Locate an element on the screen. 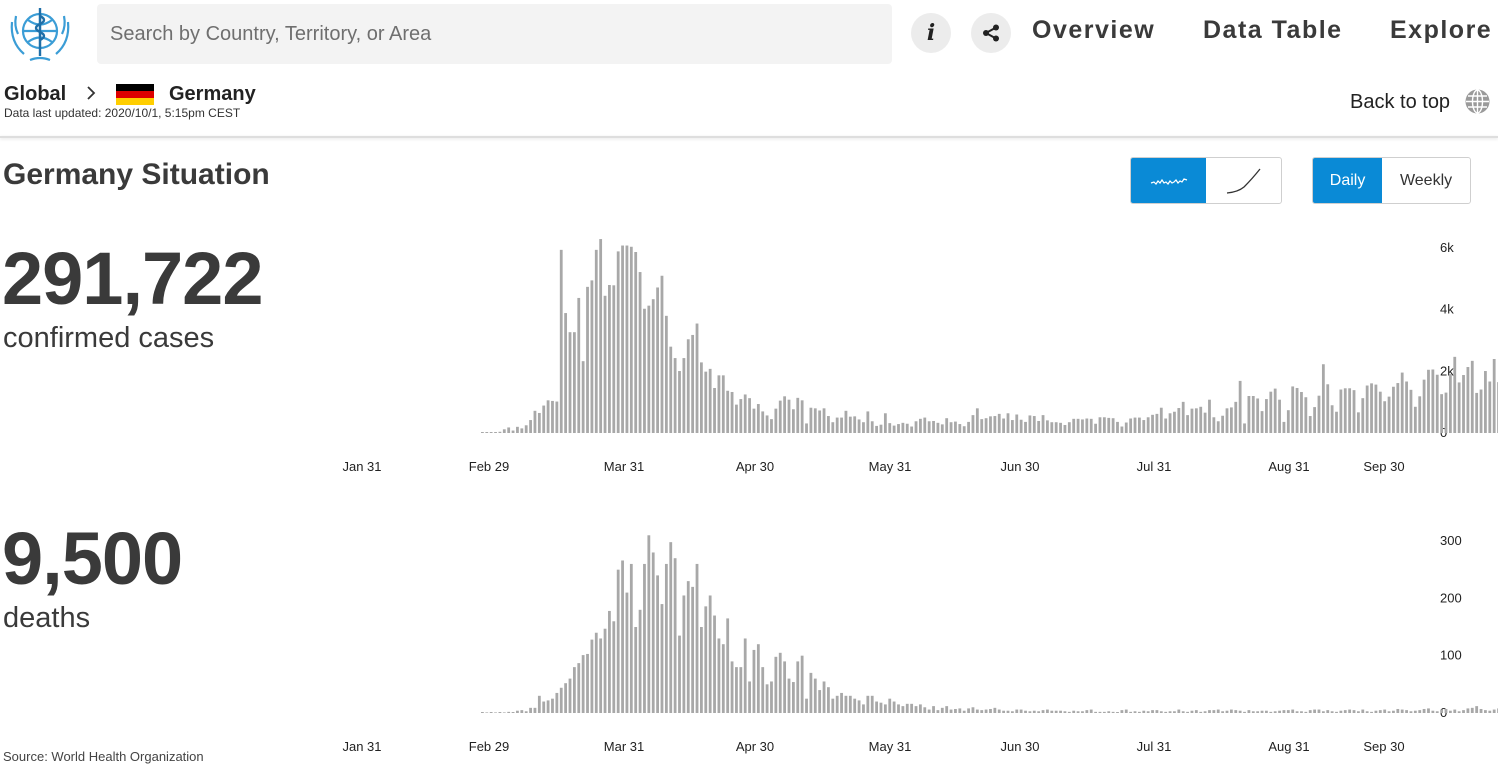 This screenshot has height=772, width=1498. info-button: i is located at coordinates (931, 33).